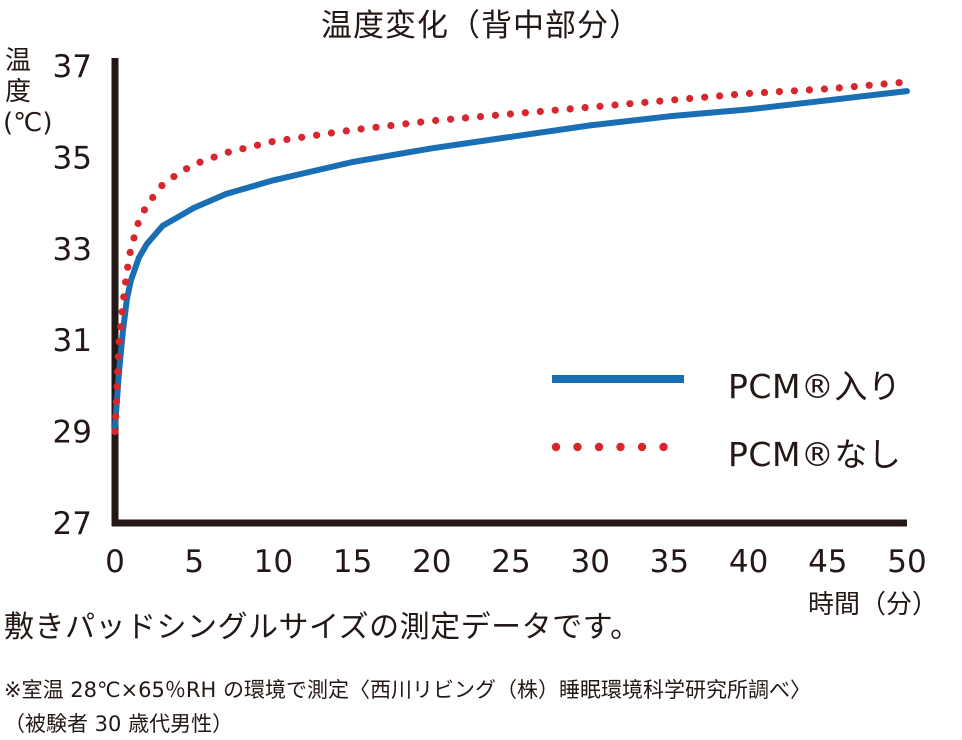 This screenshot has width=962, height=740. What do you see at coordinates (906, 562) in the screenshot?
I see `x-tick-label: 50` at bounding box center [906, 562].